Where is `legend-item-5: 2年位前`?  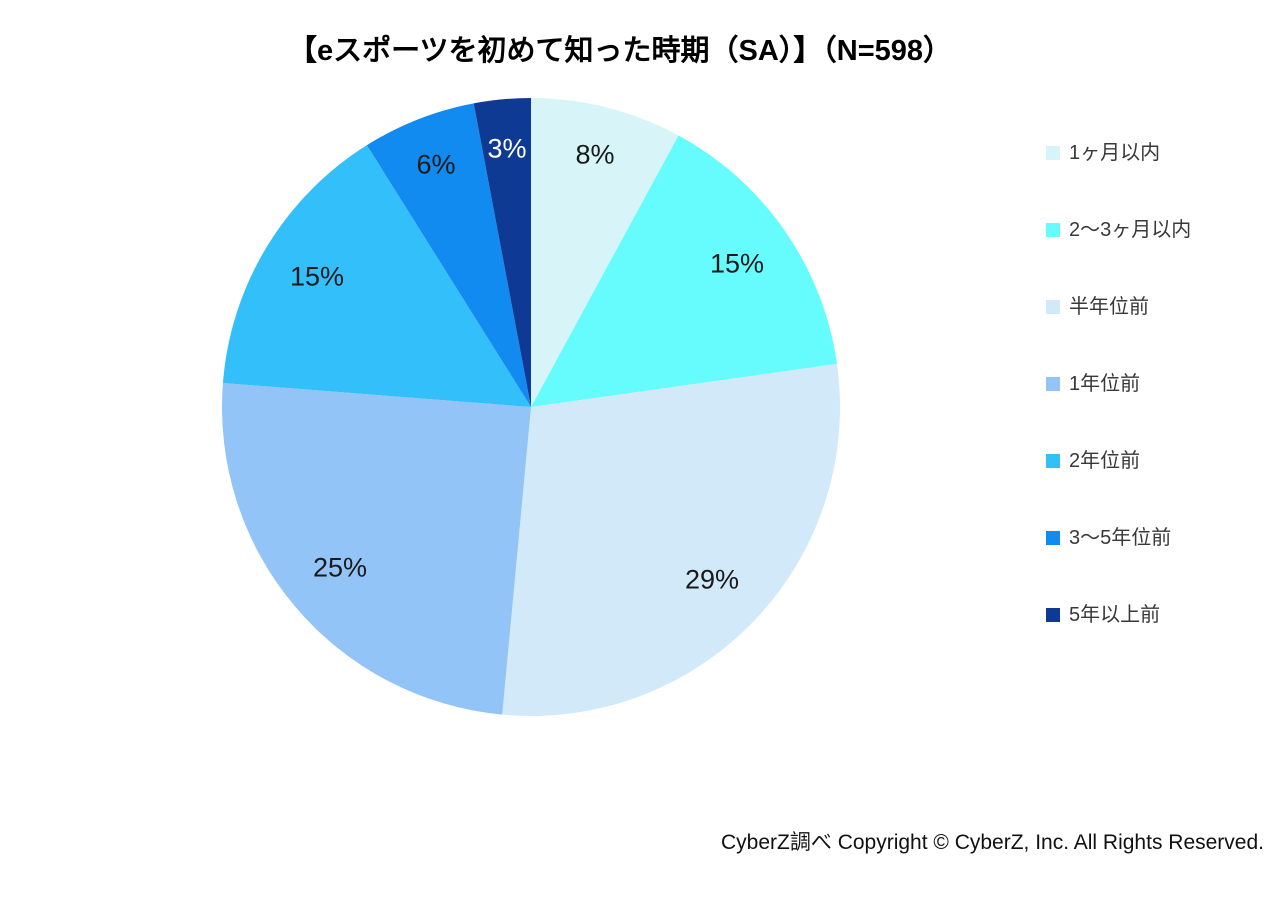 legend-item-5: 2年位前 is located at coordinates (1118, 461).